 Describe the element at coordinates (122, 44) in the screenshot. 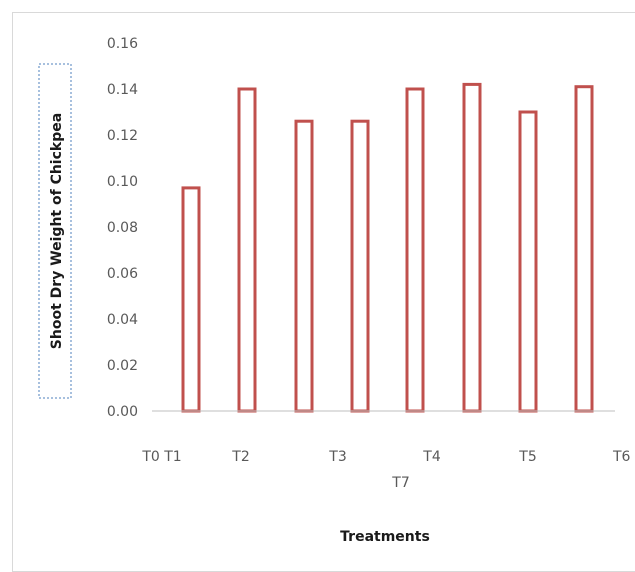

I see `y-tick-label: 0.16` at that location.